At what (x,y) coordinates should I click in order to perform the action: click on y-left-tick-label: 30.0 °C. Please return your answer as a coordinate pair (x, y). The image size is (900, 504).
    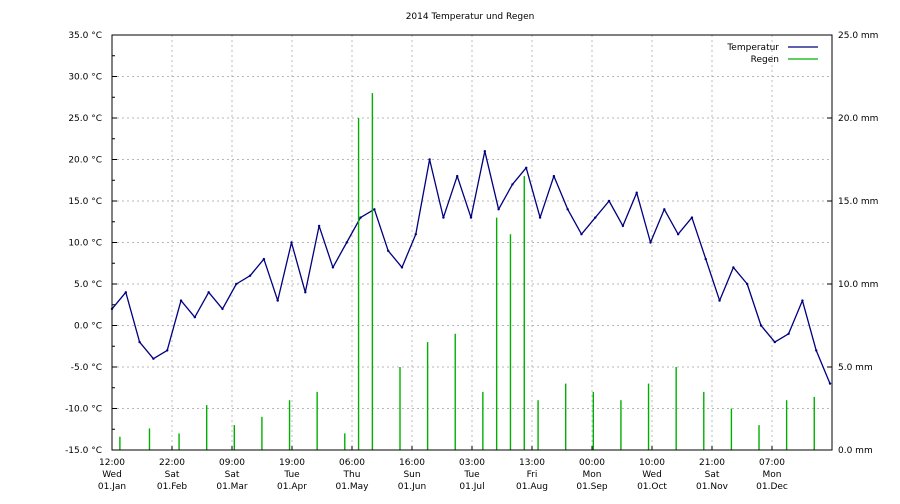
    Looking at the image, I should click on (85, 78).